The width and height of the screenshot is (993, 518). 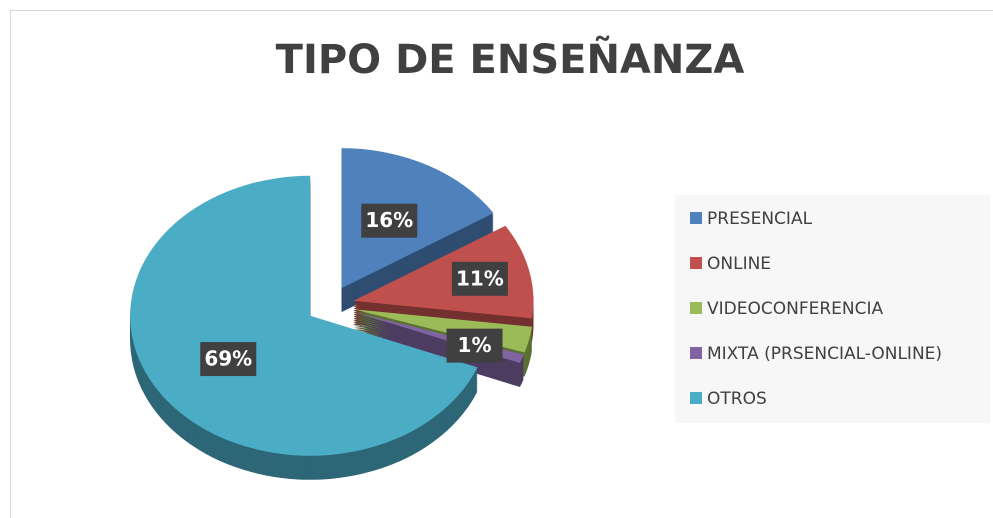 I want to click on legend-label: ONLINE, so click(x=739, y=264).